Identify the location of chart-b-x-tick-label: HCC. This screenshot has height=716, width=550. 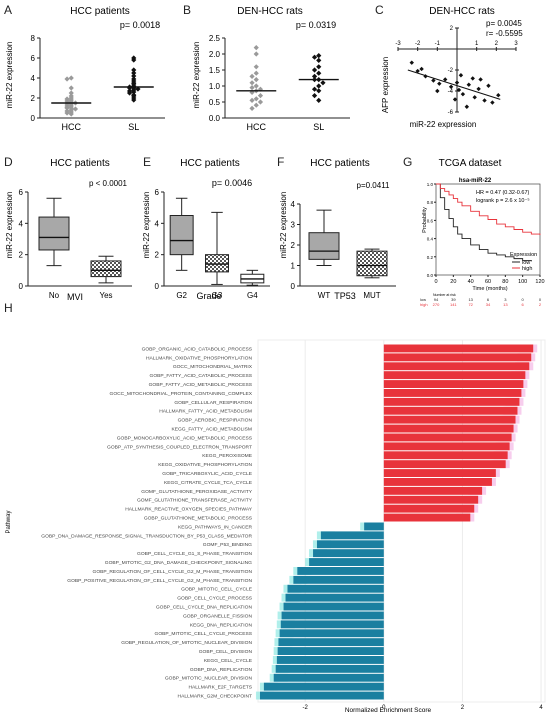
(257, 127).